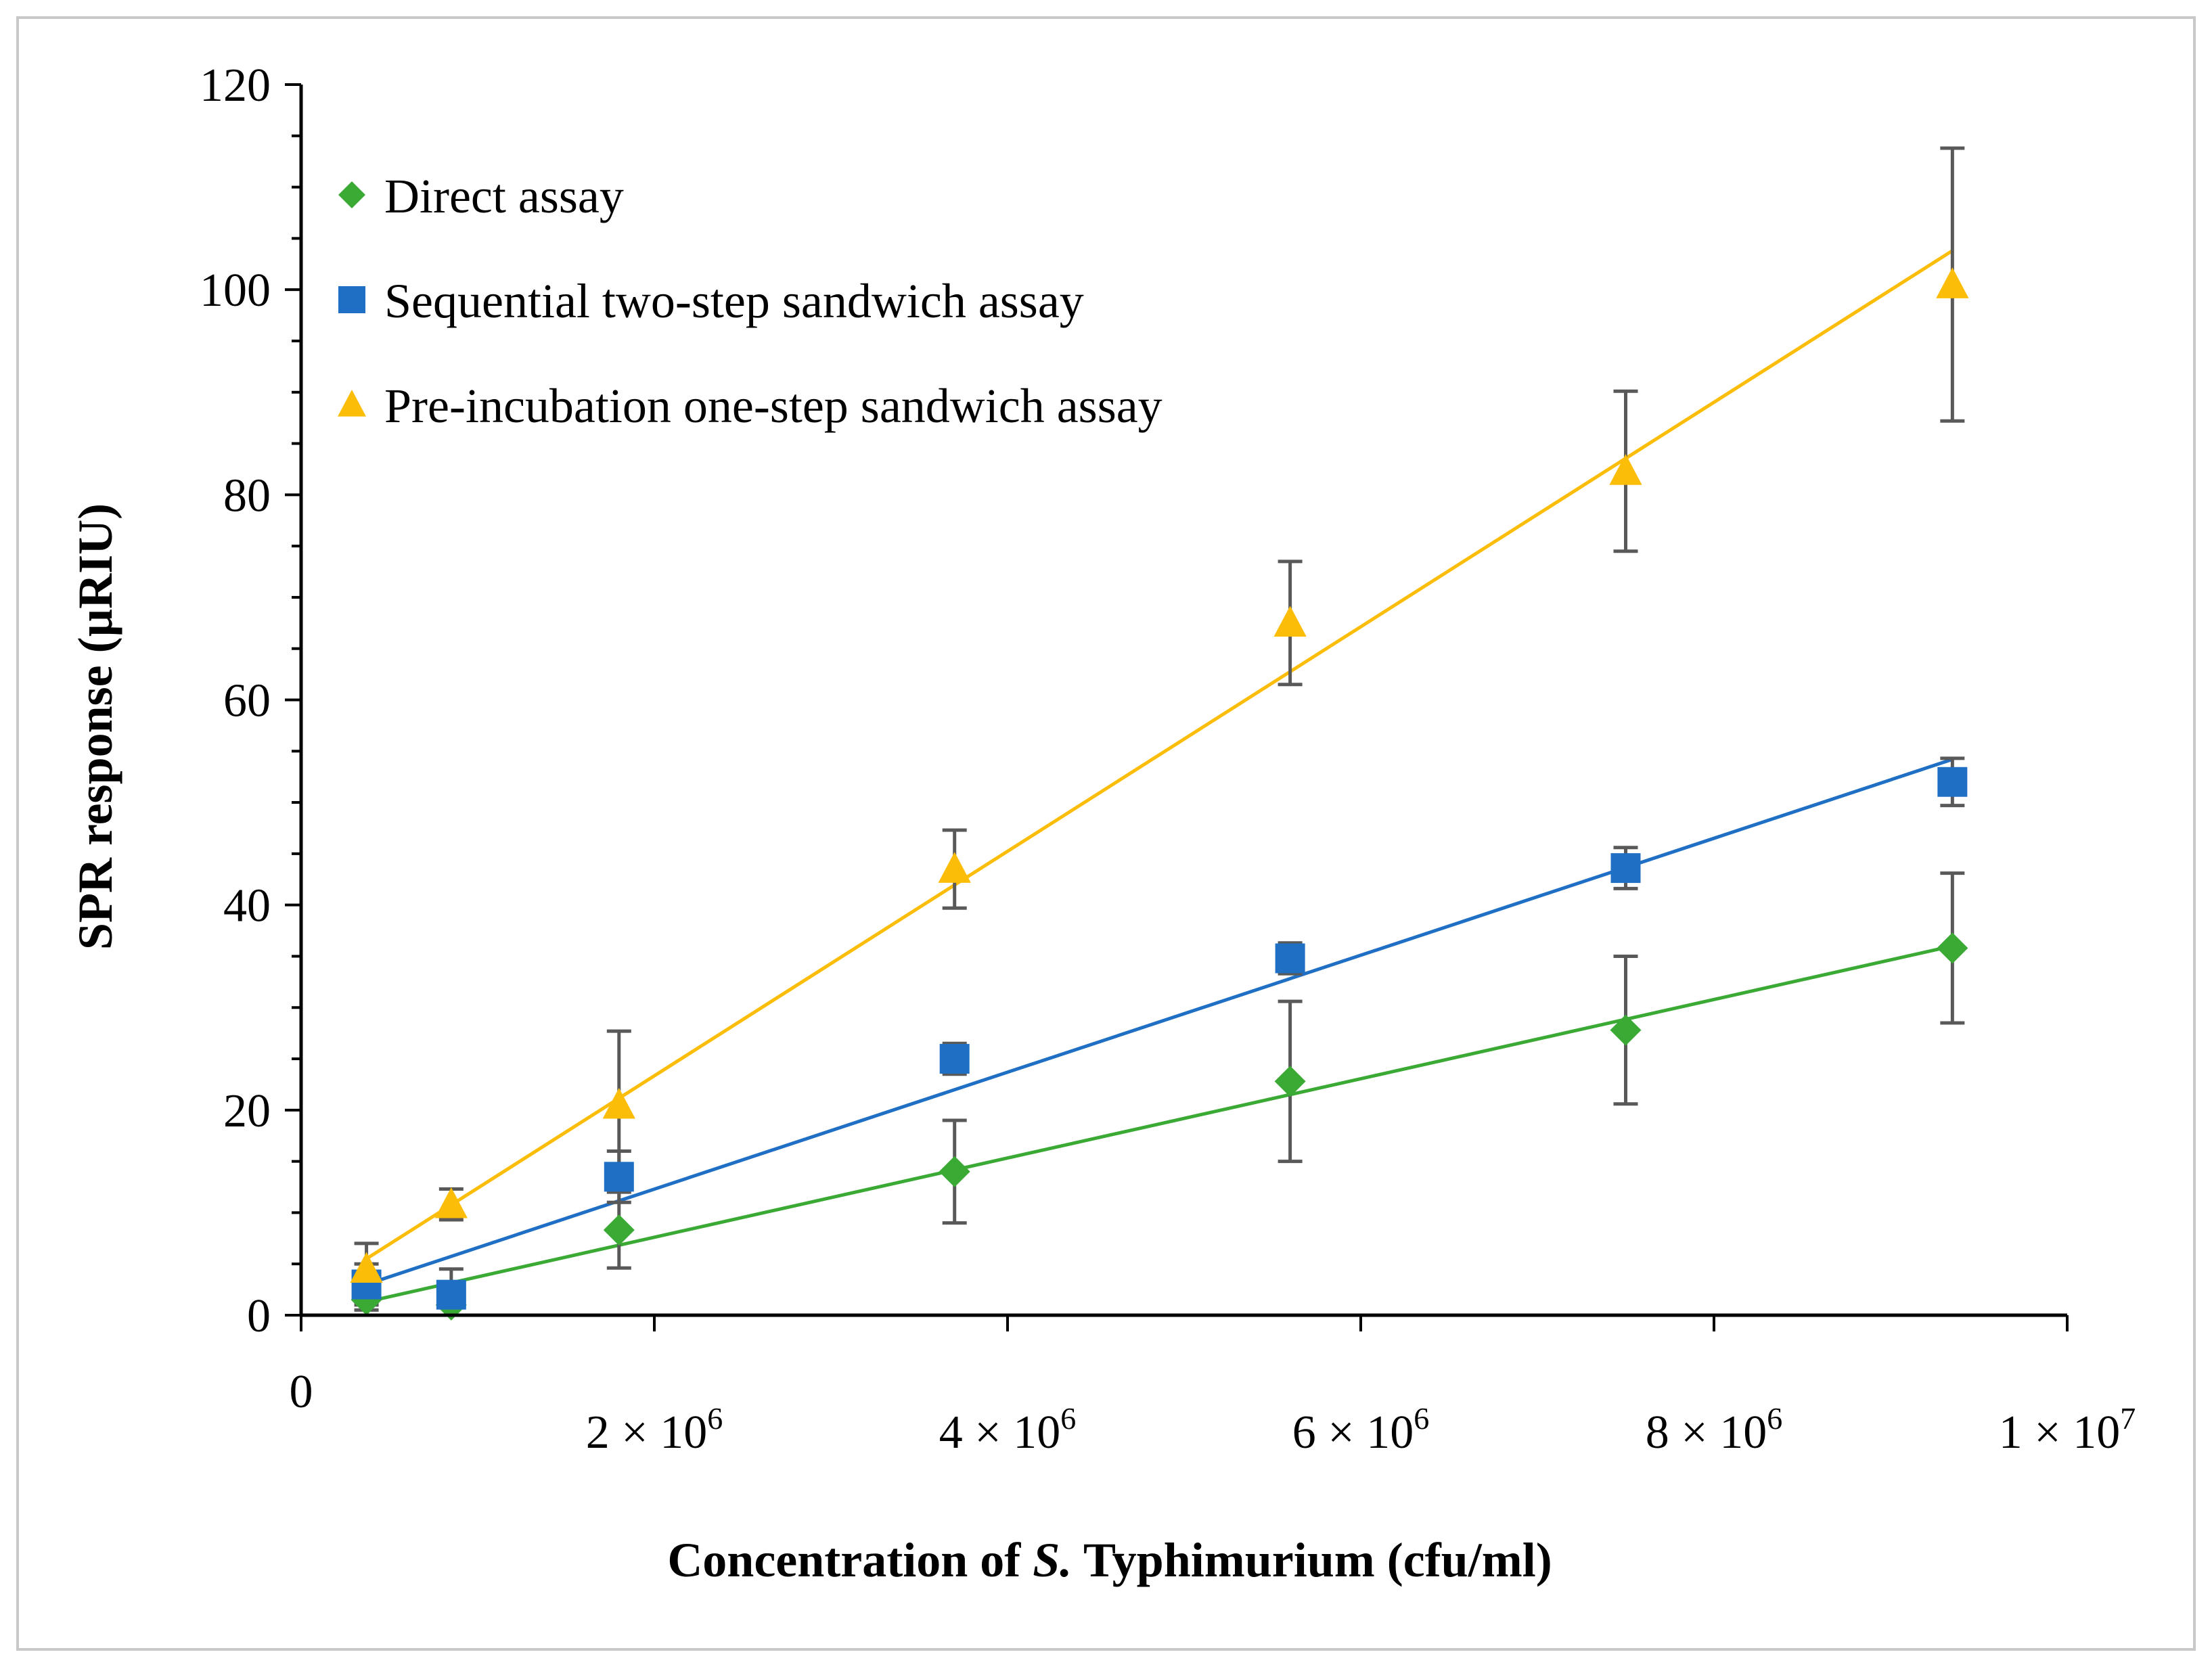 The height and width of the screenshot is (1667, 2212). Describe the element at coordinates (247, 906) in the screenshot. I see `y-tick-label: 40` at that location.